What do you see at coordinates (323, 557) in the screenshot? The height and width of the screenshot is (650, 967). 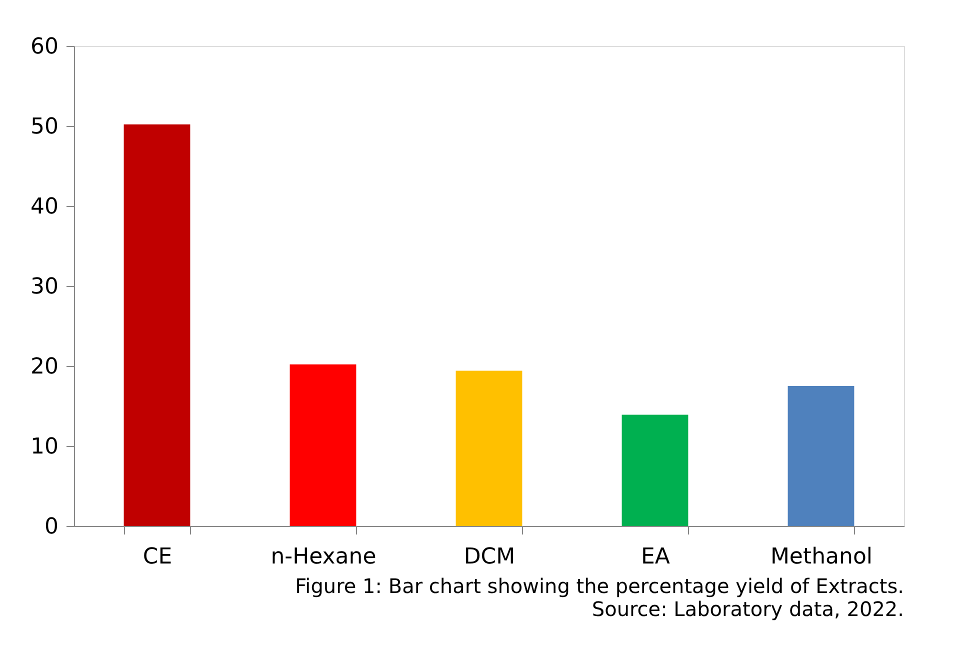 I see `x-tick-label: n-Hexane` at bounding box center [323, 557].